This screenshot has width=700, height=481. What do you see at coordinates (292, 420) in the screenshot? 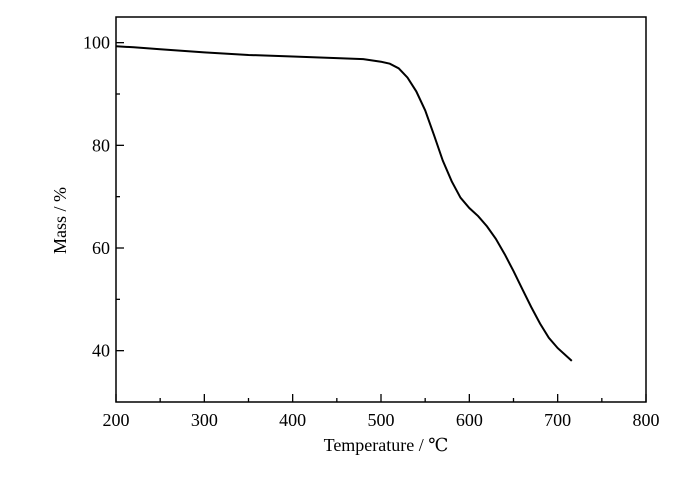
I see `x-tick-label: 400` at bounding box center [292, 420].